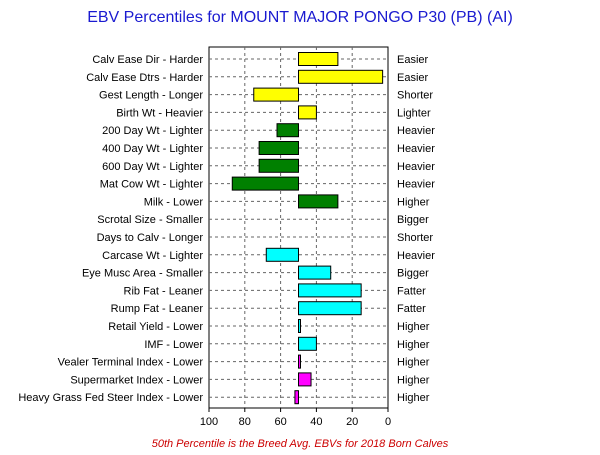  Describe the element at coordinates (174, 202) in the screenshot. I see `trait-label: Milk - Lower` at that location.